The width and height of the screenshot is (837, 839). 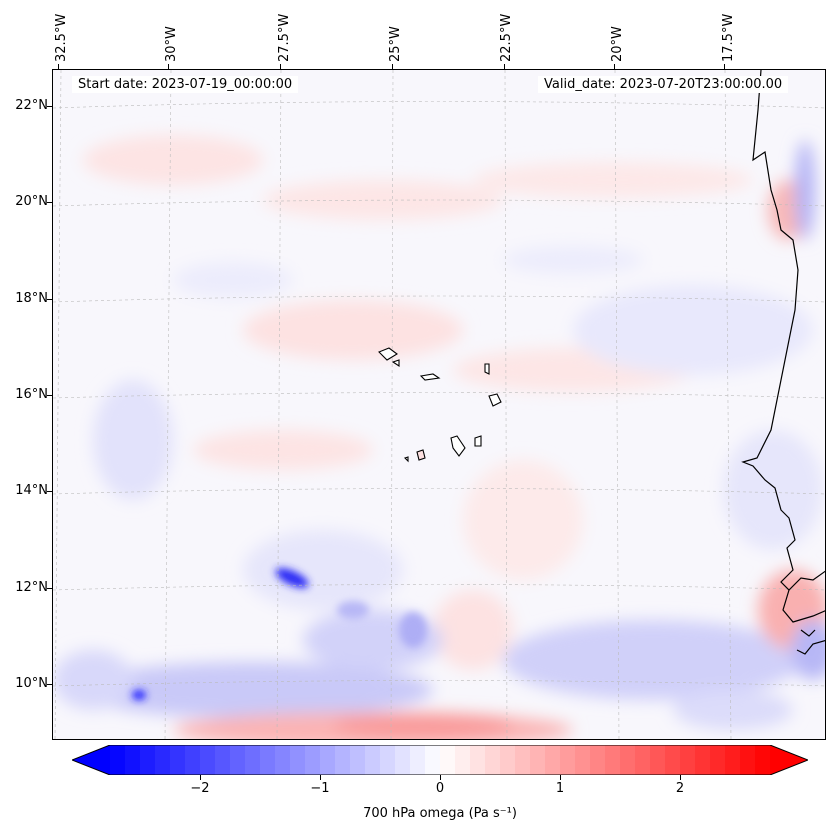 I want to click on colorbar-svg, so click(x=440, y=760).